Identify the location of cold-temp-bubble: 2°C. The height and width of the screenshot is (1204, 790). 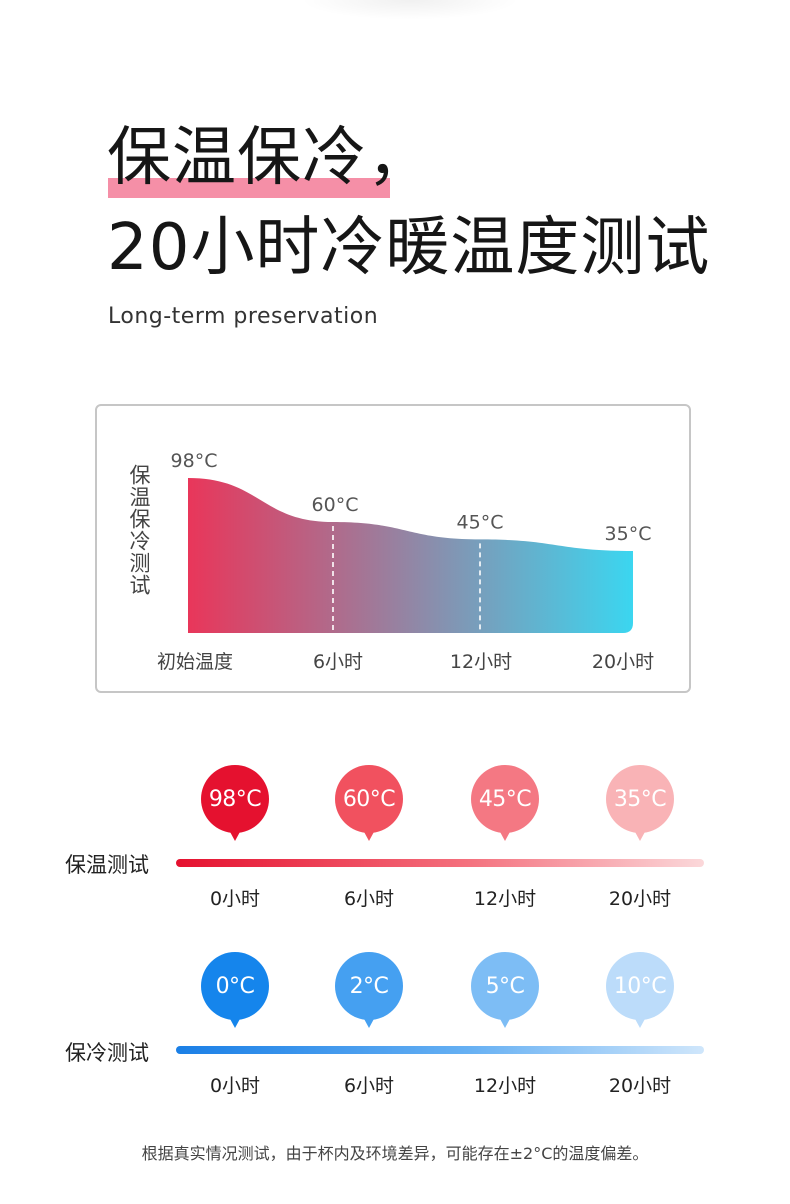
(369, 990).